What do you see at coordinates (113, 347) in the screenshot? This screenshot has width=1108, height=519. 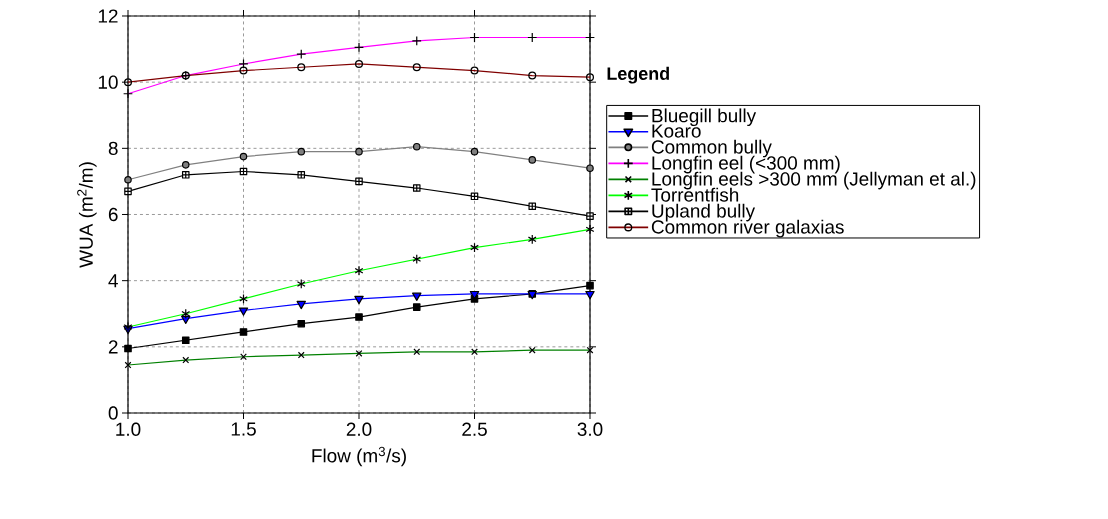 I see `y-tick-label: 2` at bounding box center [113, 347].